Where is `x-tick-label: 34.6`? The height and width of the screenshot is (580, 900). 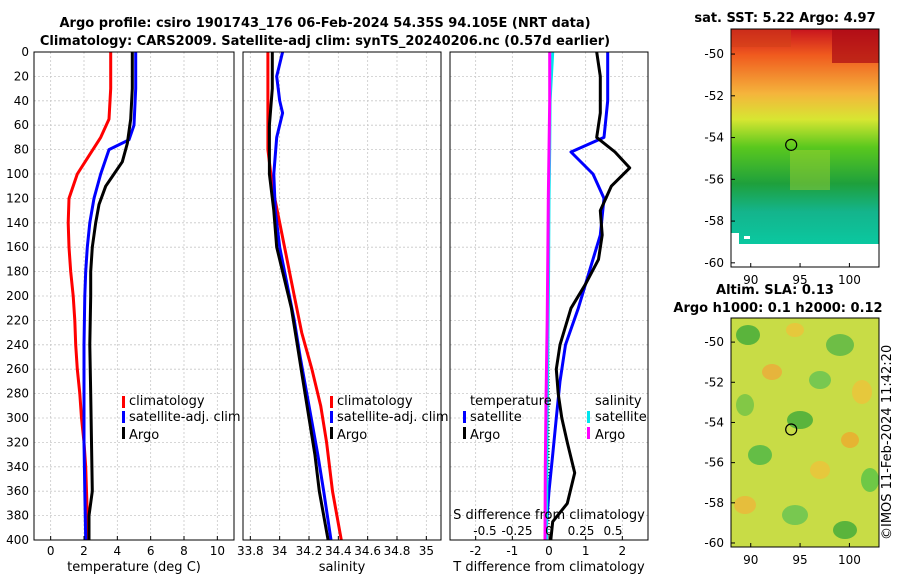
x-tick-label: 34.6 is located at coordinates (367, 551).